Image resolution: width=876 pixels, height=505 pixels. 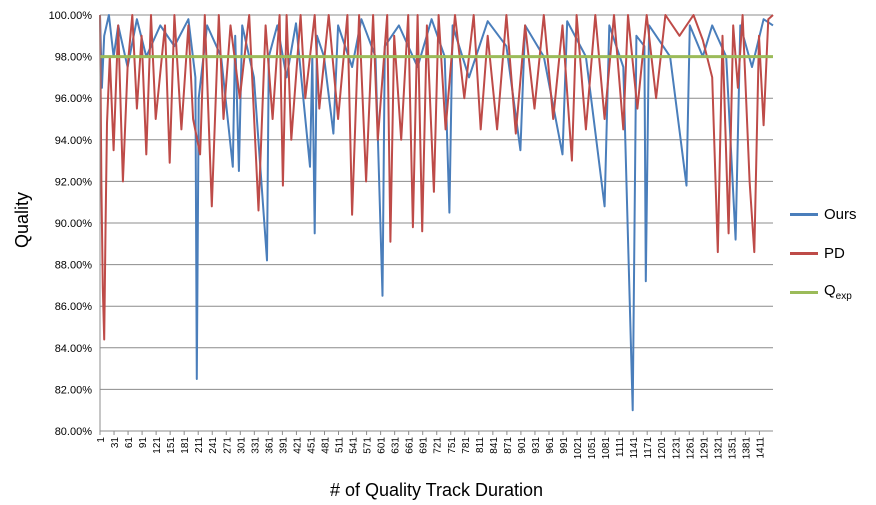 What do you see at coordinates (143, 443) in the screenshot?
I see `x-tick-label: 91` at bounding box center [143, 443].